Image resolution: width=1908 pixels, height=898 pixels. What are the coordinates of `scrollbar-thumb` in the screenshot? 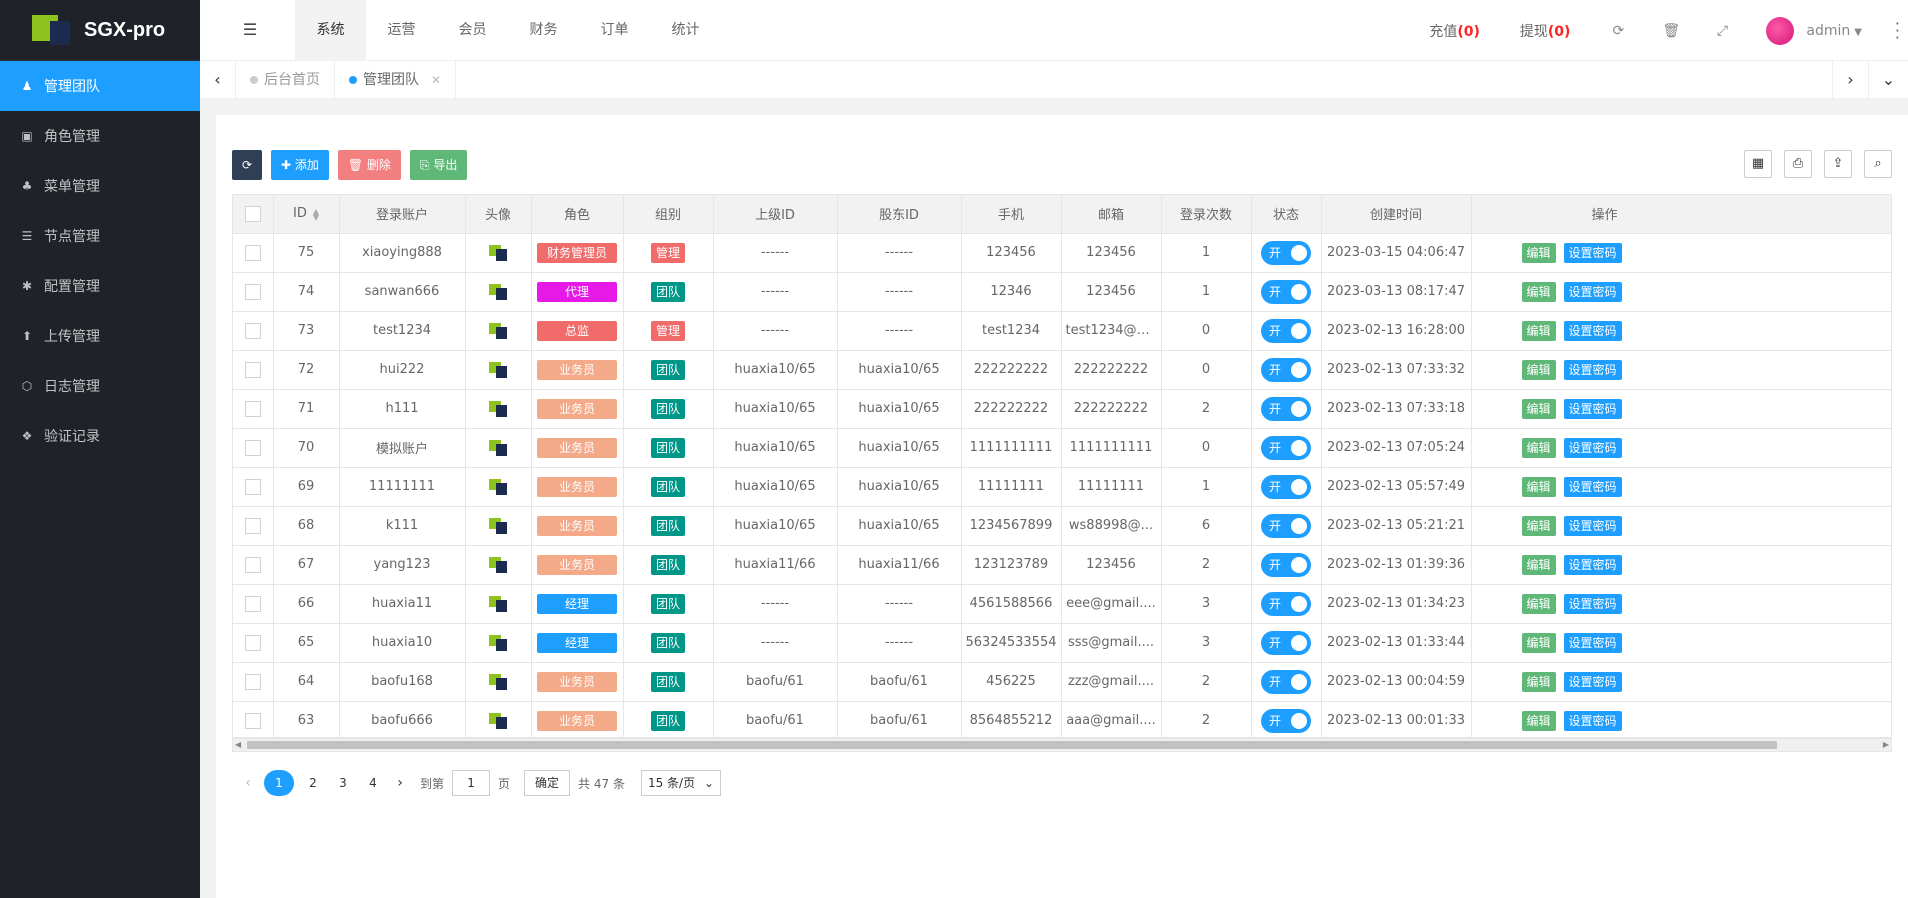 It's located at (1012, 745).